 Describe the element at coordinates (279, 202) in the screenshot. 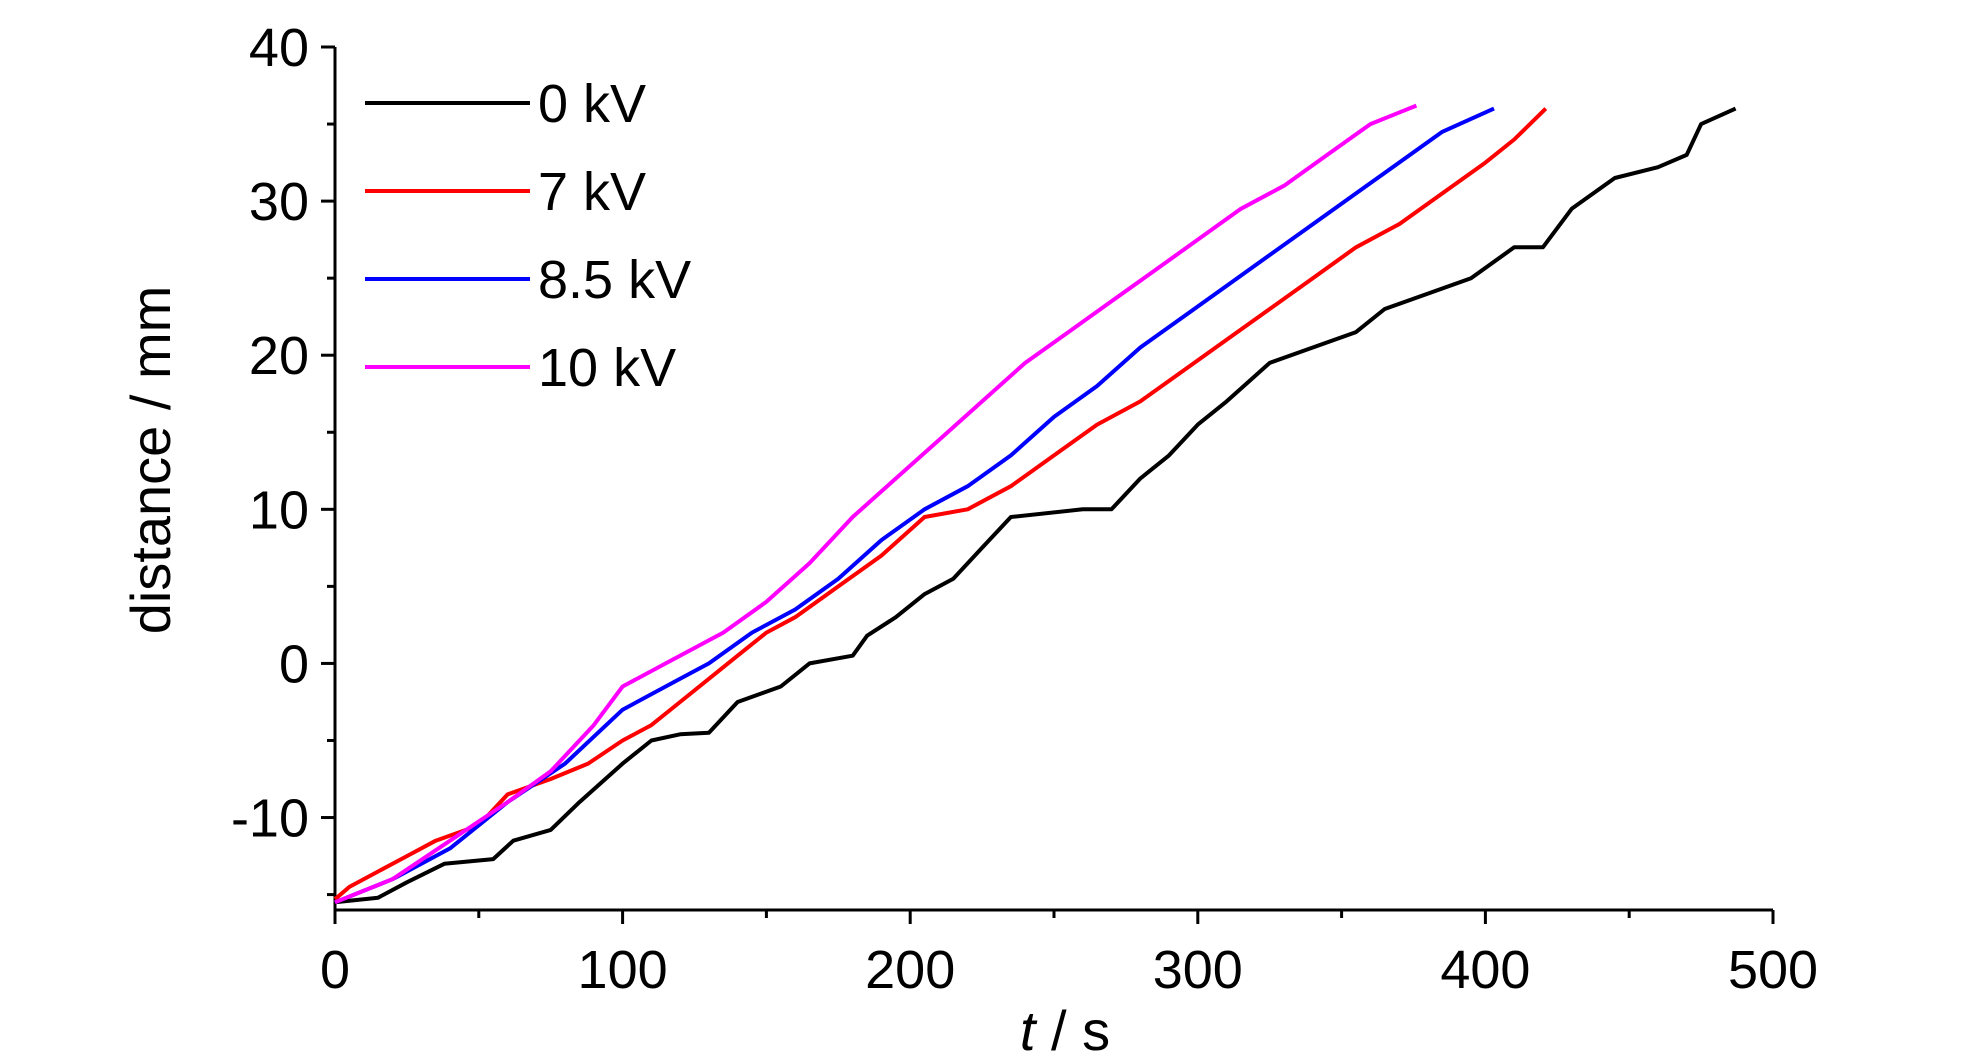

I see `y-tick-label: 30` at that location.